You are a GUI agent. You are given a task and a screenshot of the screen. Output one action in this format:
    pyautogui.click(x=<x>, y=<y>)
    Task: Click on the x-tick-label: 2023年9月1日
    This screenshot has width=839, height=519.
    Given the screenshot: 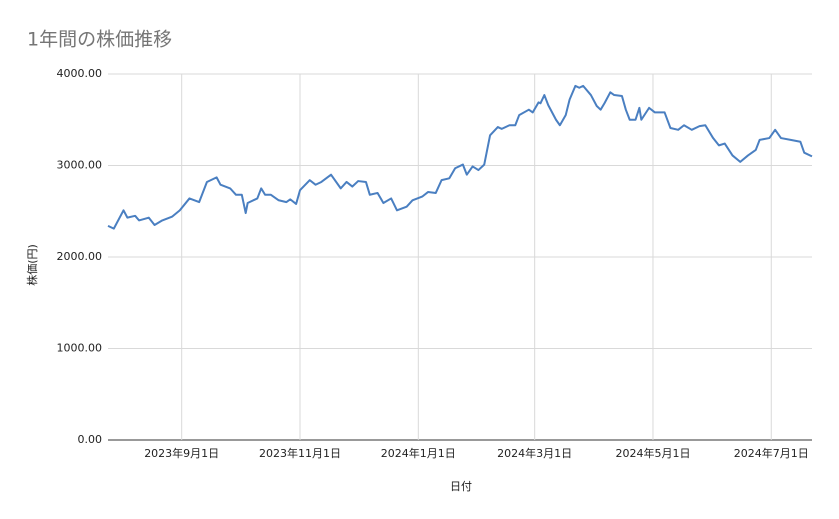 What is the action you would take?
    pyautogui.click(x=181, y=453)
    